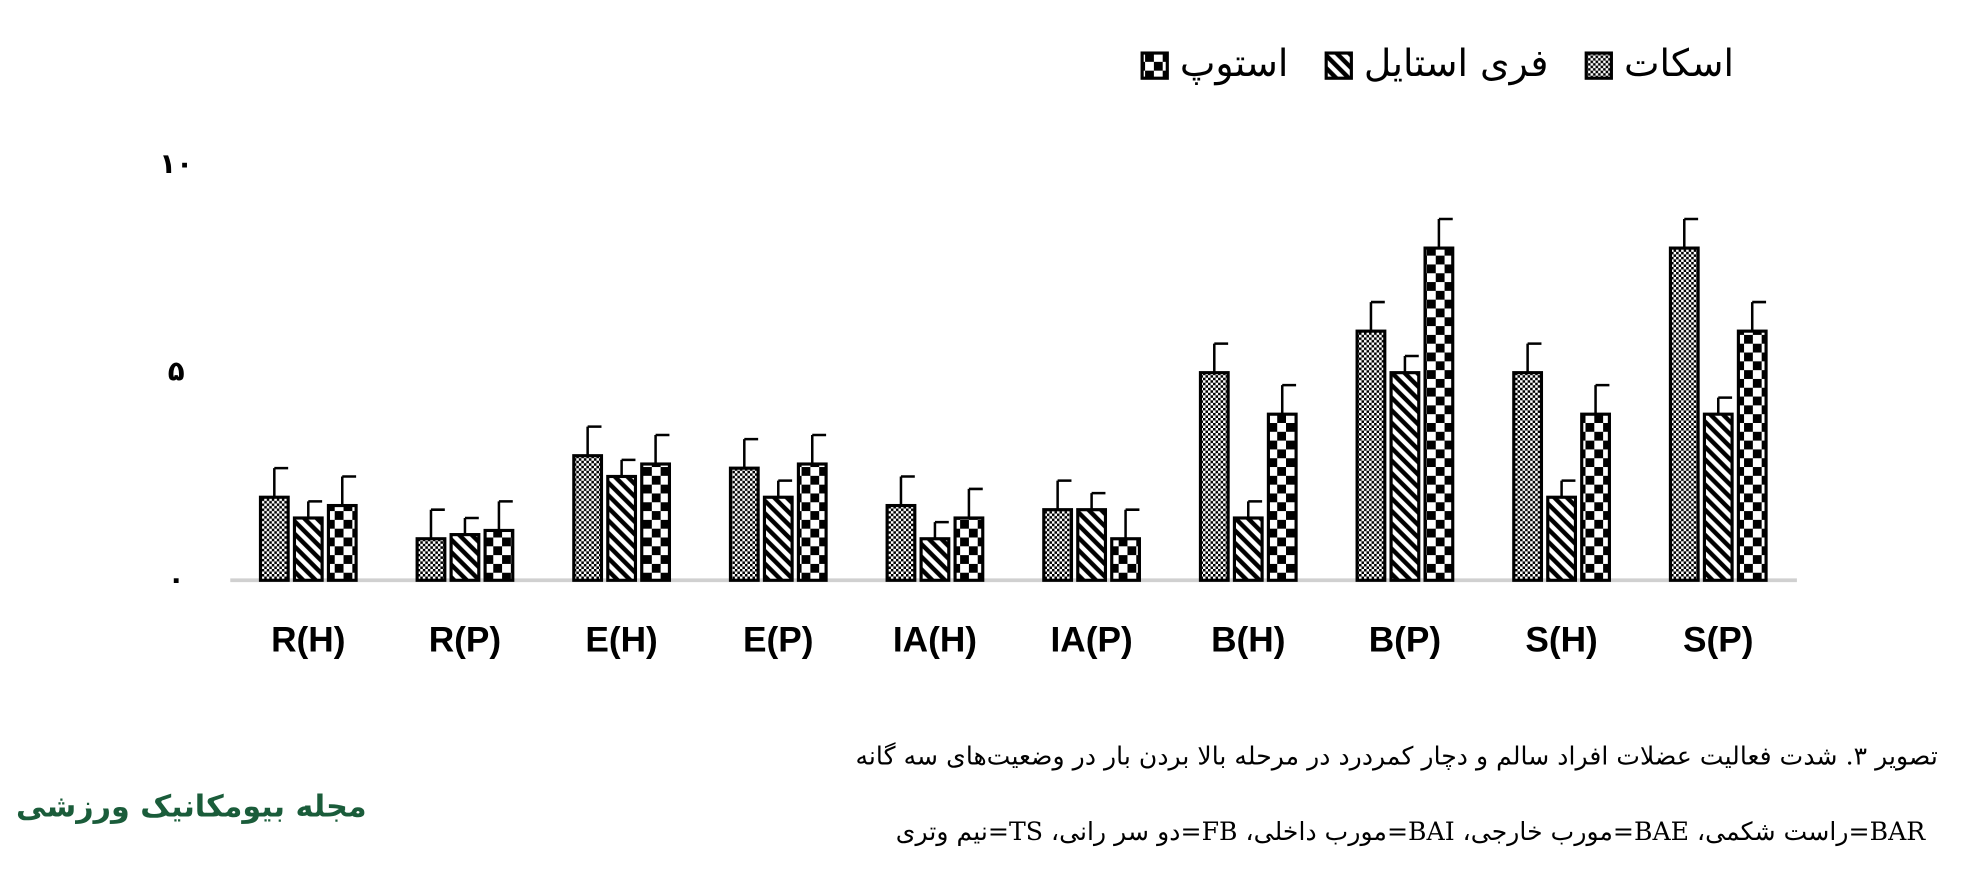 This screenshot has width=1963, height=889. Describe the element at coordinates (308, 639) in the screenshot. I see `x-tick-label: R(H)` at that location.